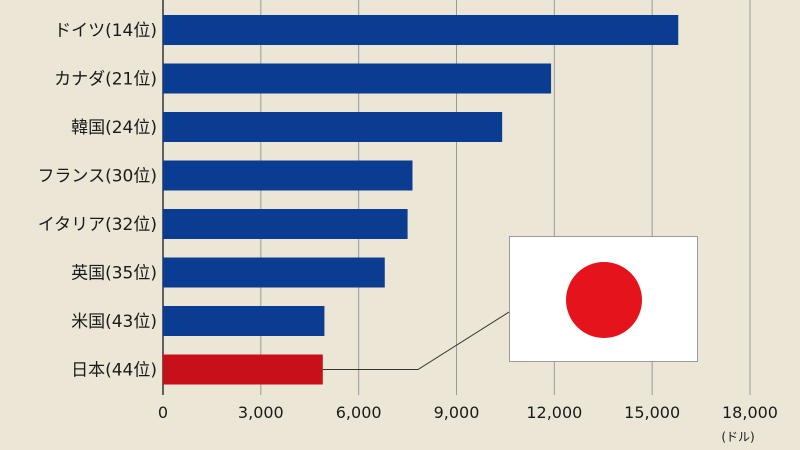 This screenshot has width=800, height=450. What do you see at coordinates (105, 80) in the screenshot?
I see `category-label: カナダ(21位)` at bounding box center [105, 80].